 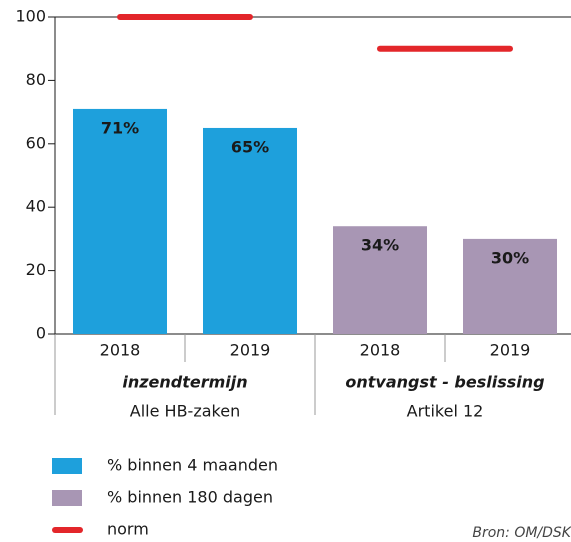 I want to click on y-tick-label: 100, so click(x=30, y=16).